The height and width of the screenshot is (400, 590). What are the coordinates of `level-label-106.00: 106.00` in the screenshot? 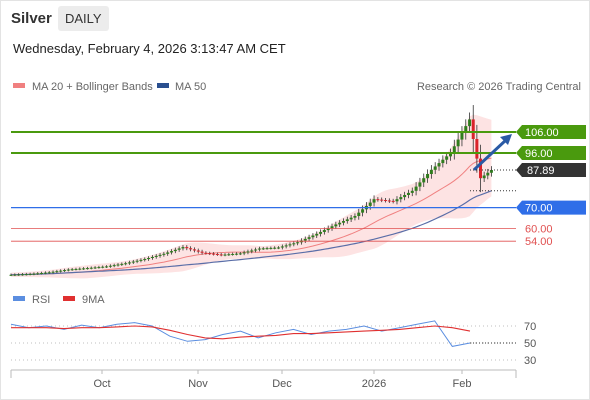 It's located at (542, 133).